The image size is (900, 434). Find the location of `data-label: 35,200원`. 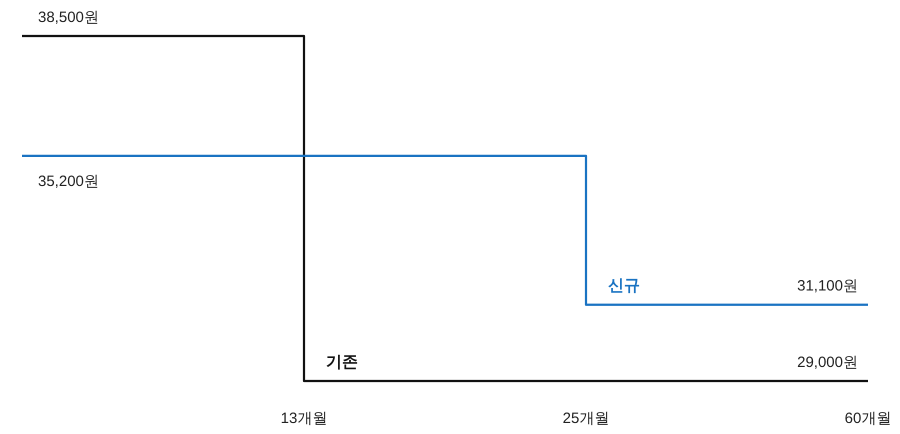

data-label: 35,200원 is located at coordinates (68, 181).